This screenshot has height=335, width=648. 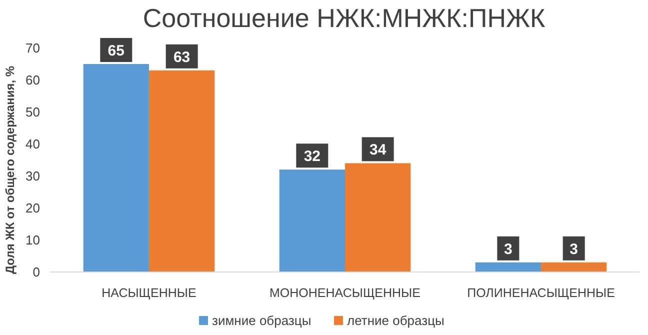 What do you see at coordinates (149, 293) in the screenshot?
I see `x-tick-label: НАСЫЩЕННЫЕ` at bounding box center [149, 293].